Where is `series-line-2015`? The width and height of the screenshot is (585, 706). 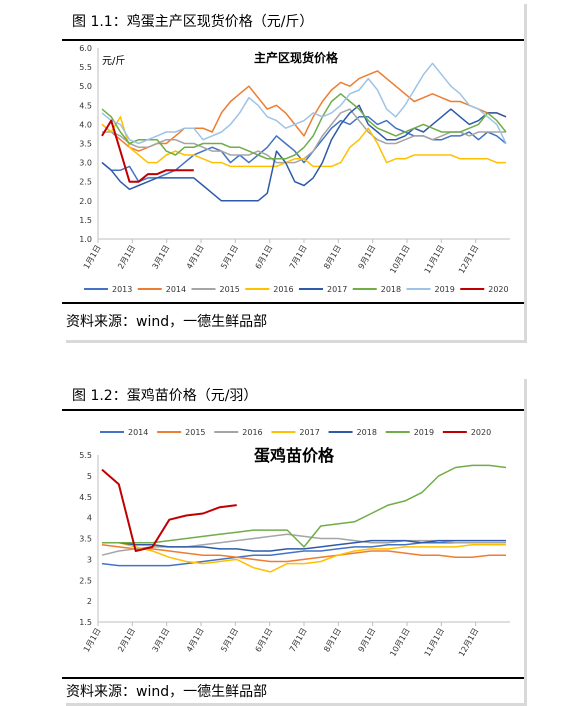
series-line-2015 is located at coordinates (303, 553).